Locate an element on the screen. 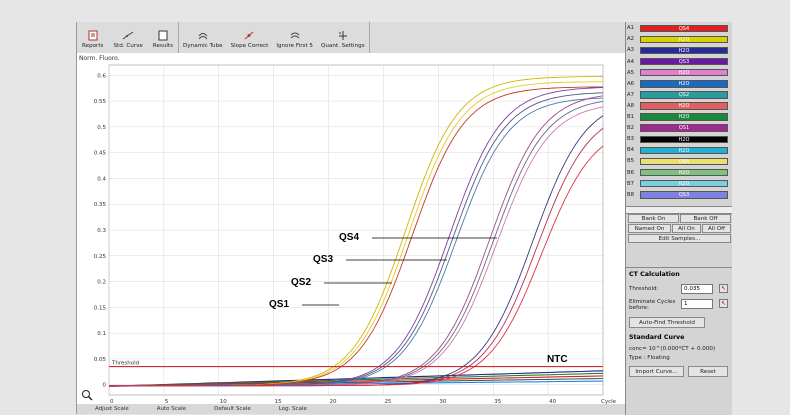  sample-well: A2 is located at coordinates (630, 39).